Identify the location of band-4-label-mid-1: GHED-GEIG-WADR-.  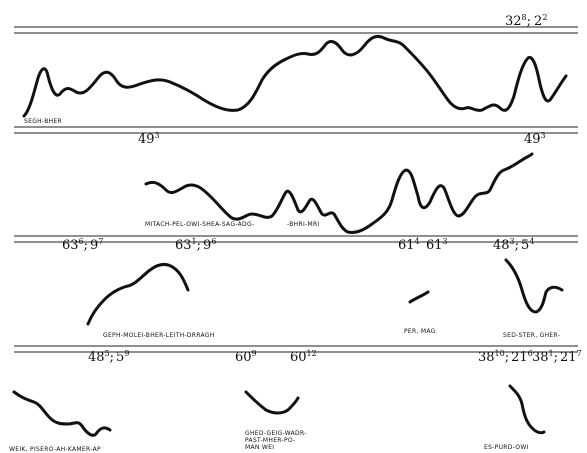
(276, 433).